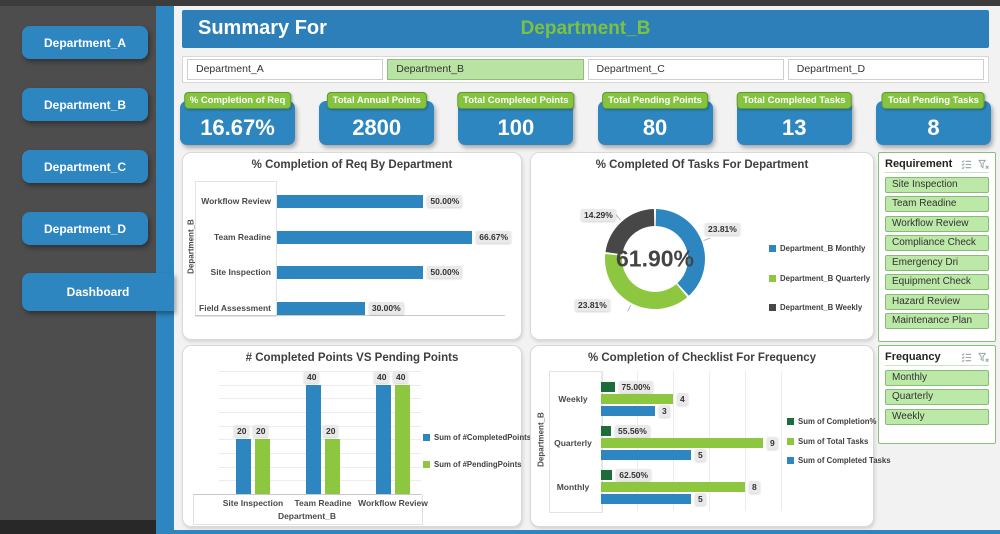  What do you see at coordinates (937, 321) in the screenshot?
I see `slicer-item-maintenance-plan: Maintenance Plan` at bounding box center [937, 321].